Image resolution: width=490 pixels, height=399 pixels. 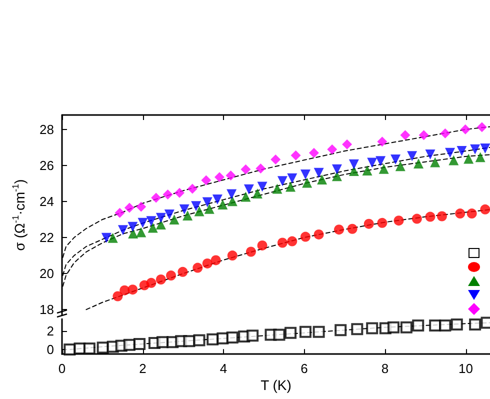 I want to click on y-tick-label: 28, so click(x=47, y=129).